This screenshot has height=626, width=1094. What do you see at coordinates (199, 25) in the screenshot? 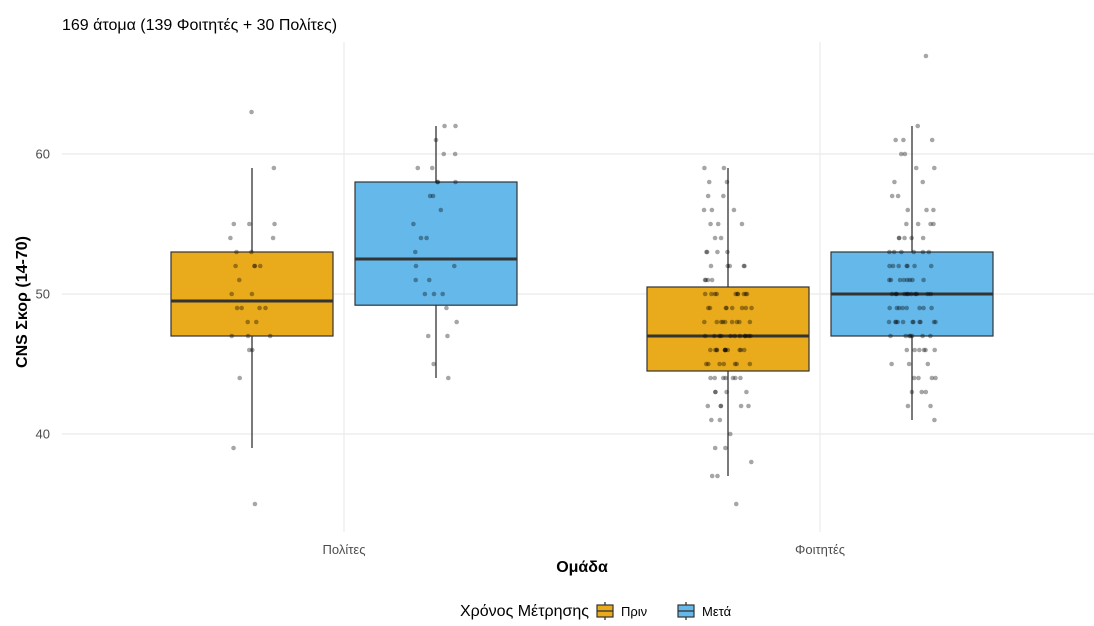
I see `chart-subtitle: 169 άτομα (139 Φοιτητές + 30 Πολίτες)` at bounding box center [199, 25].